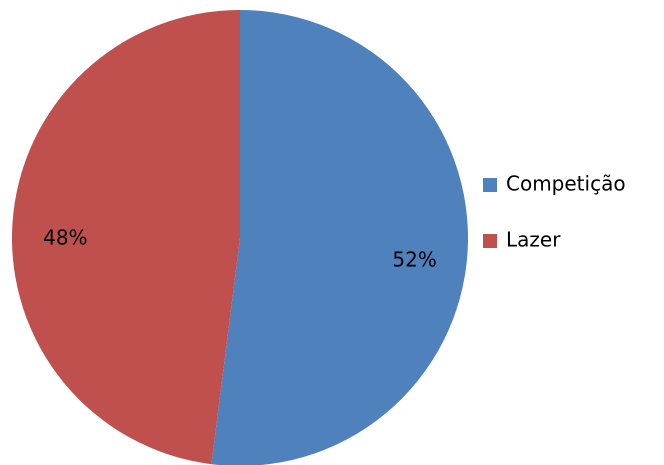 The width and height of the screenshot is (664, 465). What do you see at coordinates (414, 259) in the screenshot?
I see `data-label: 52%` at bounding box center [414, 259].